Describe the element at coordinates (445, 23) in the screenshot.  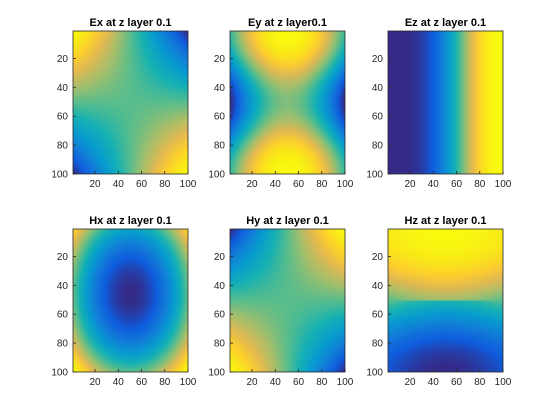
I see `chart-title: Ez at z layer 0.1` at that location.